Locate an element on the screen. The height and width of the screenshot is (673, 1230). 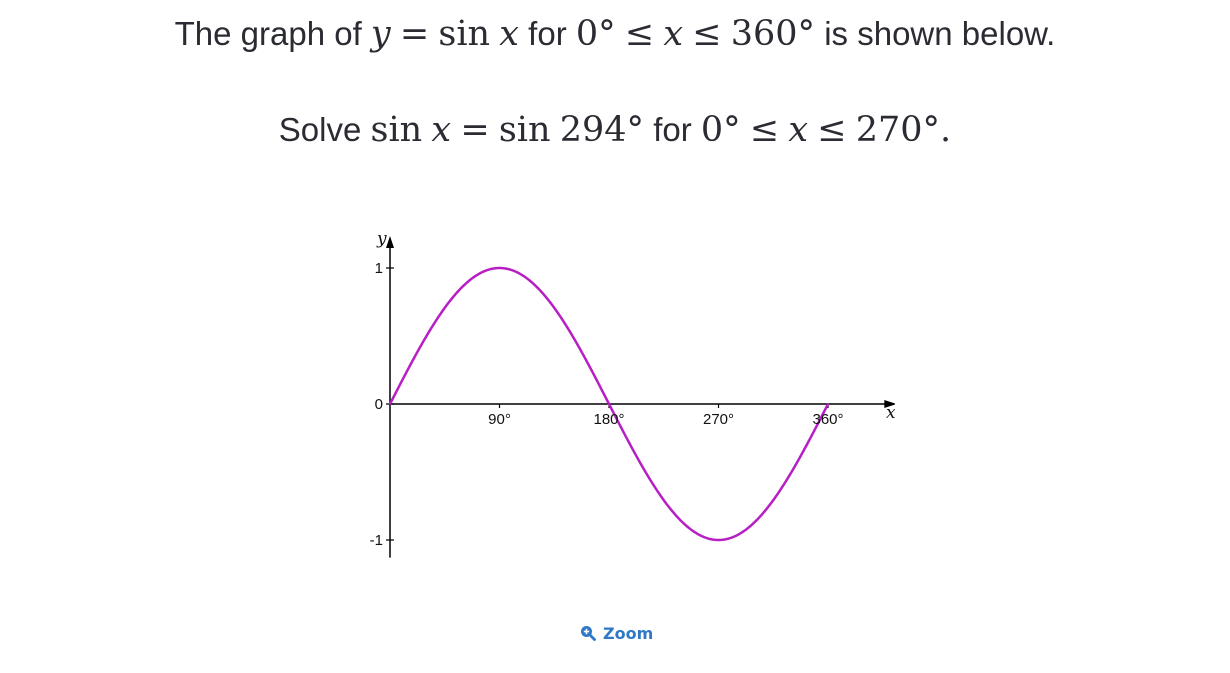
zoom-button: Zoom is located at coordinates (616, 633).